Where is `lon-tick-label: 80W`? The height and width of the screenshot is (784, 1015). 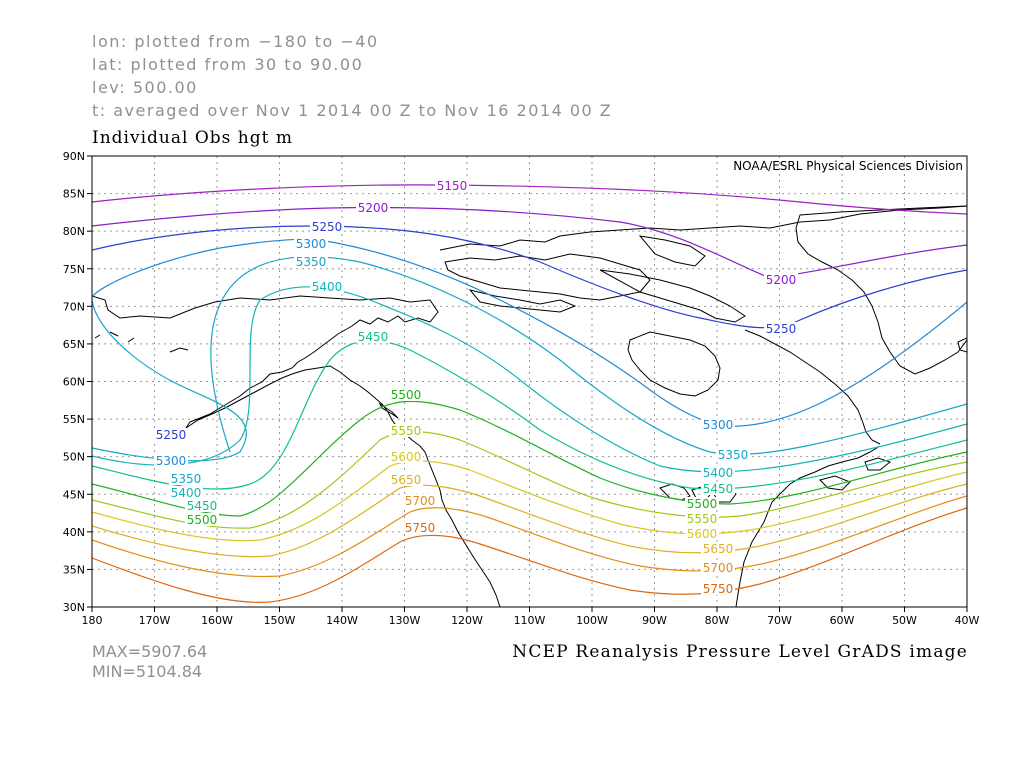
lon-tick-label: 80W is located at coordinates (717, 620).